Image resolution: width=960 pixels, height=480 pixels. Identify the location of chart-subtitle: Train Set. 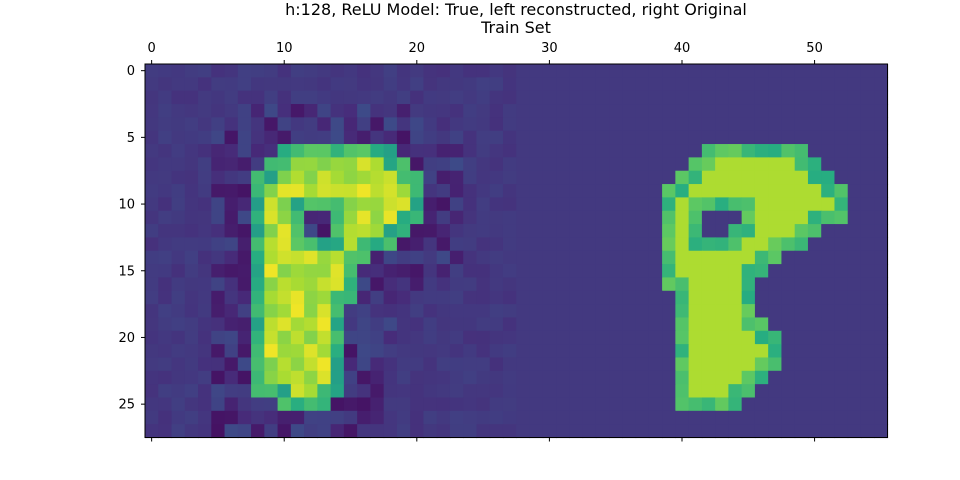
(515, 27).